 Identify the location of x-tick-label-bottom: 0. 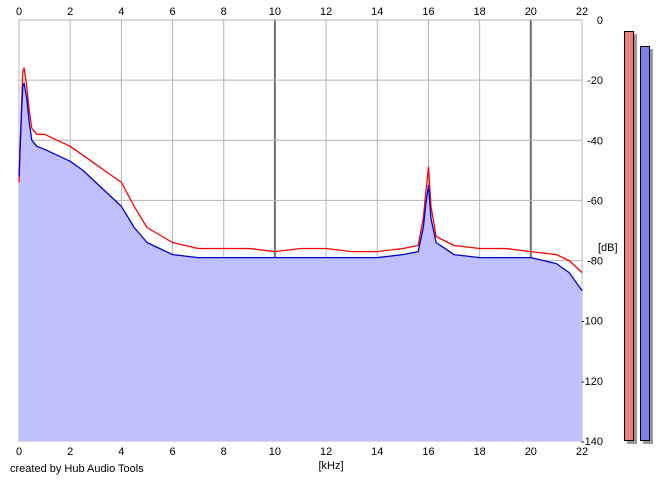
(19, 452).